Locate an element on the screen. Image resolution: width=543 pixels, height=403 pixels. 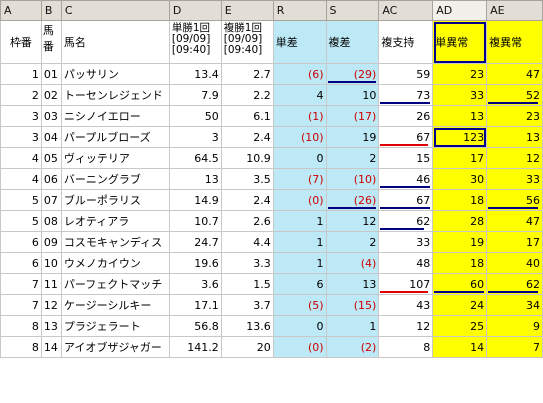
cell-tansa: 6 is located at coordinates (299, 284).